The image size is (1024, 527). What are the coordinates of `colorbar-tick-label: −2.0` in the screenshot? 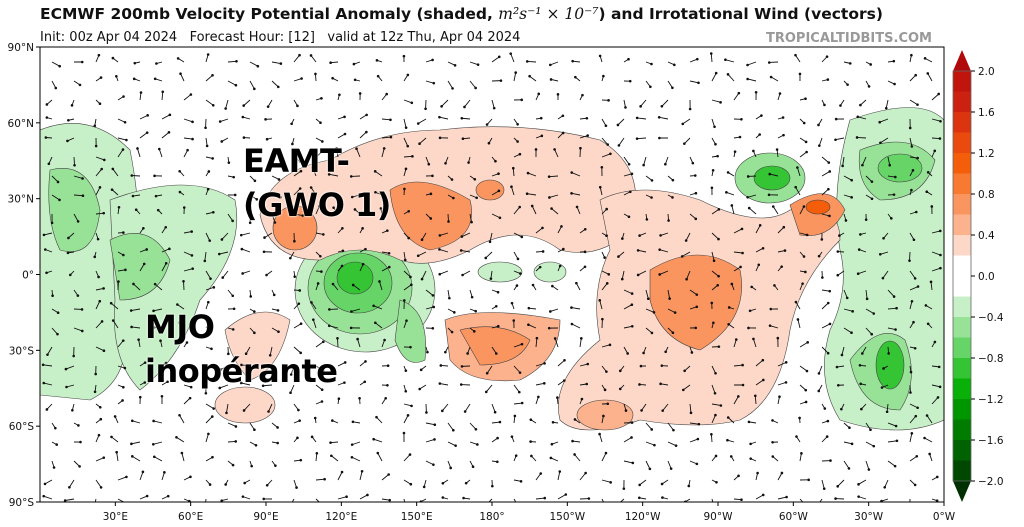 It's located at (991, 482).